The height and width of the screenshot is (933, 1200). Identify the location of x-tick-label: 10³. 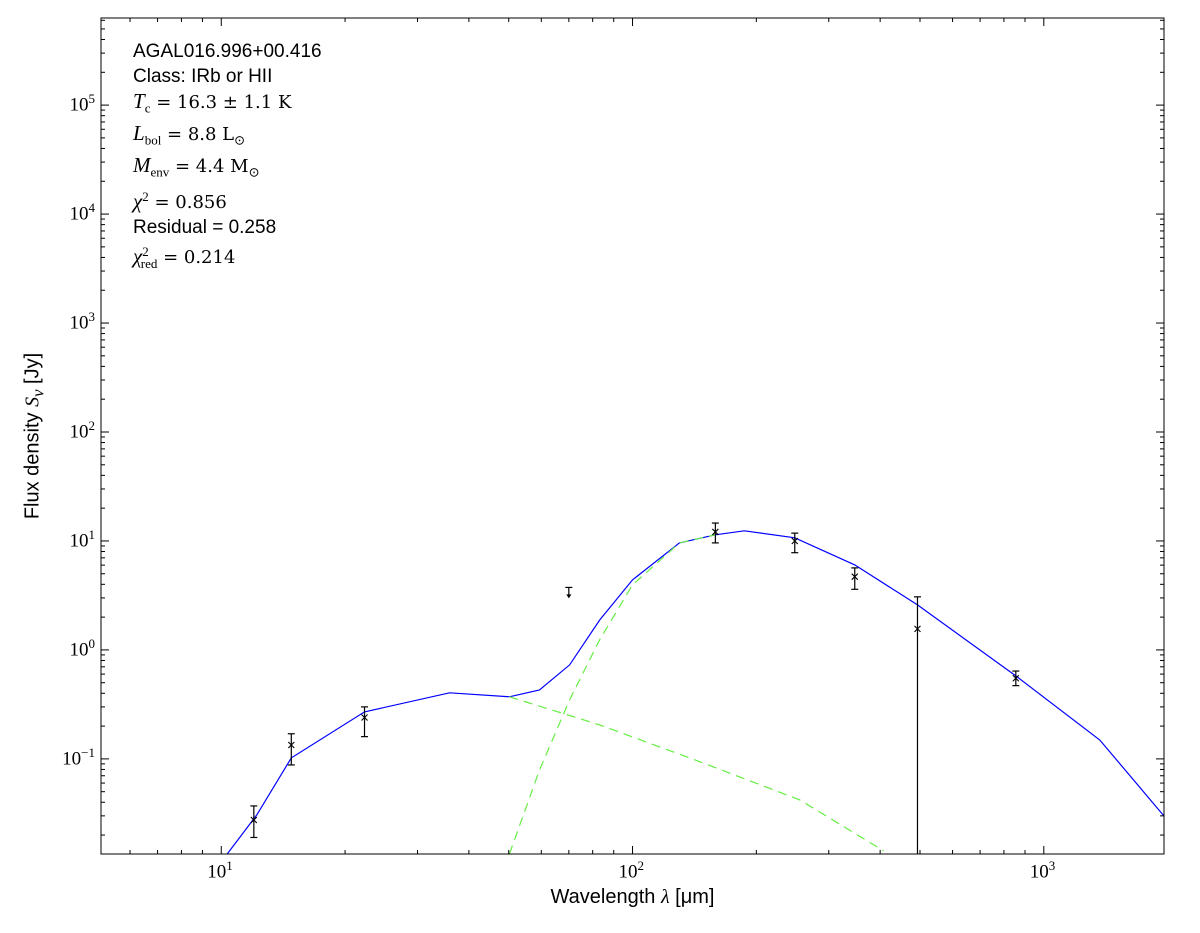
(1042, 870).